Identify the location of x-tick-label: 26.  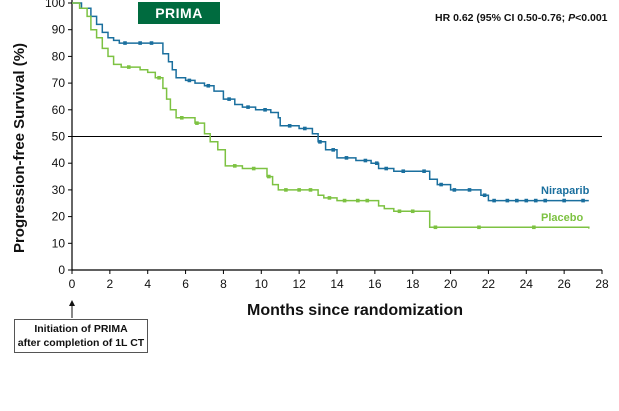
(564, 284).